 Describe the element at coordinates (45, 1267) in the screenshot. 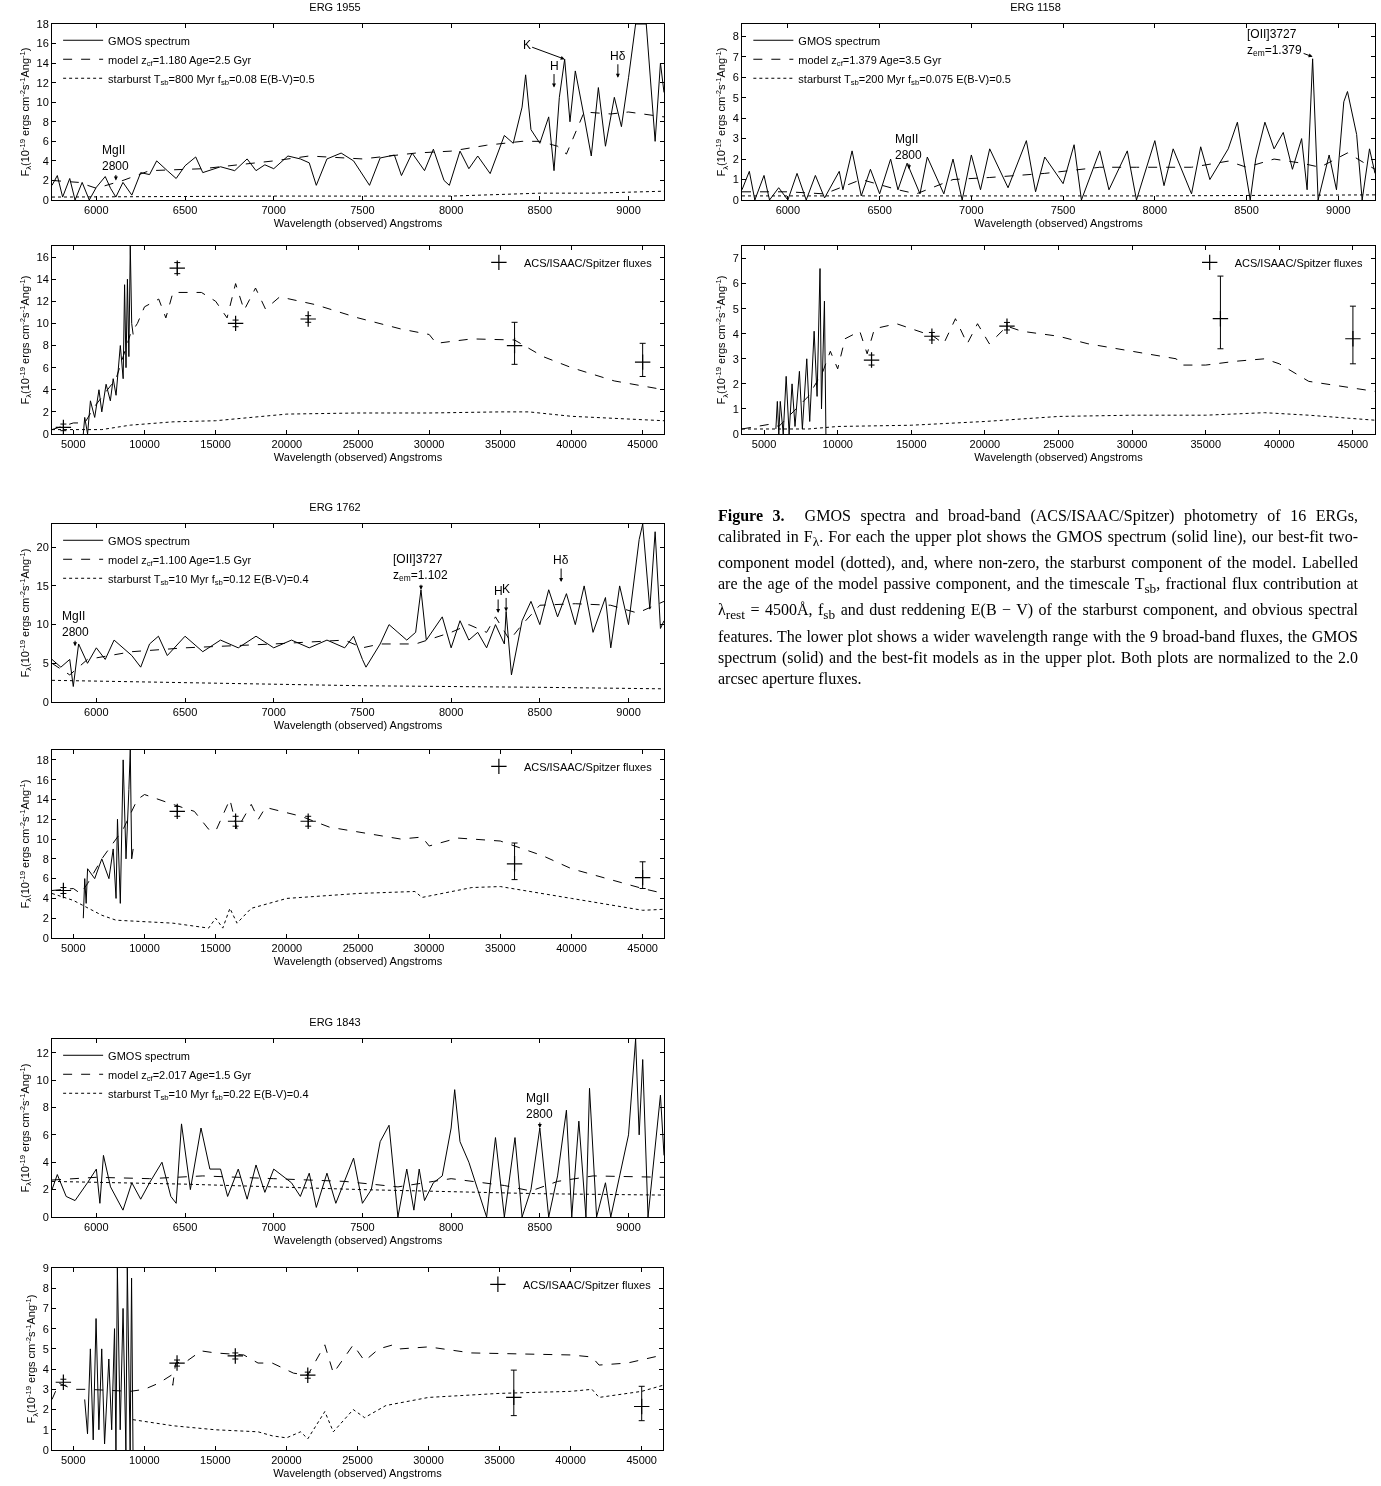

I see `y-tick-label: 9` at that location.